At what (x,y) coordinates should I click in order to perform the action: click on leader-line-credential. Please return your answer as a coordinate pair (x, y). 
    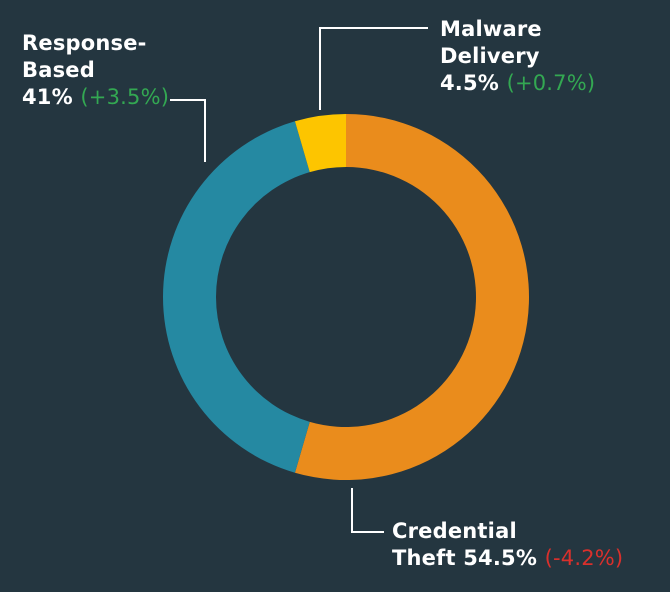
    Looking at the image, I should click on (367, 510).